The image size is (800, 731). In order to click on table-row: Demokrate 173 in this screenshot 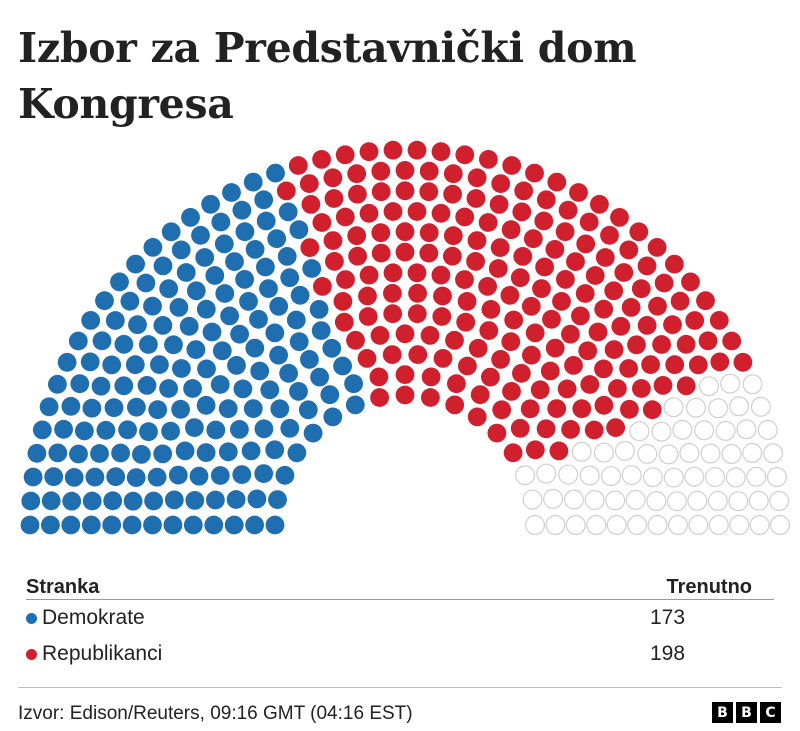, I will do `click(400, 618)`.